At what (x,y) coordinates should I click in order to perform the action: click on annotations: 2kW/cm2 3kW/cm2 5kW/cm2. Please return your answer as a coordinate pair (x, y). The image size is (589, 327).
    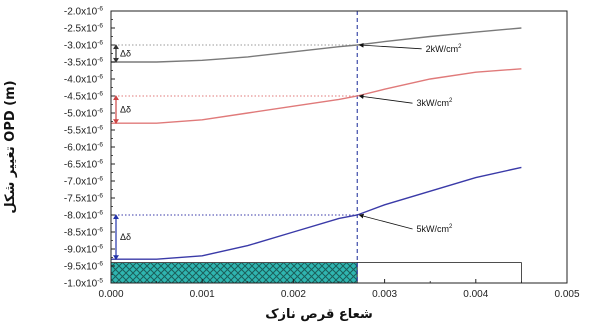
    Looking at the image, I should click on (410, 138).